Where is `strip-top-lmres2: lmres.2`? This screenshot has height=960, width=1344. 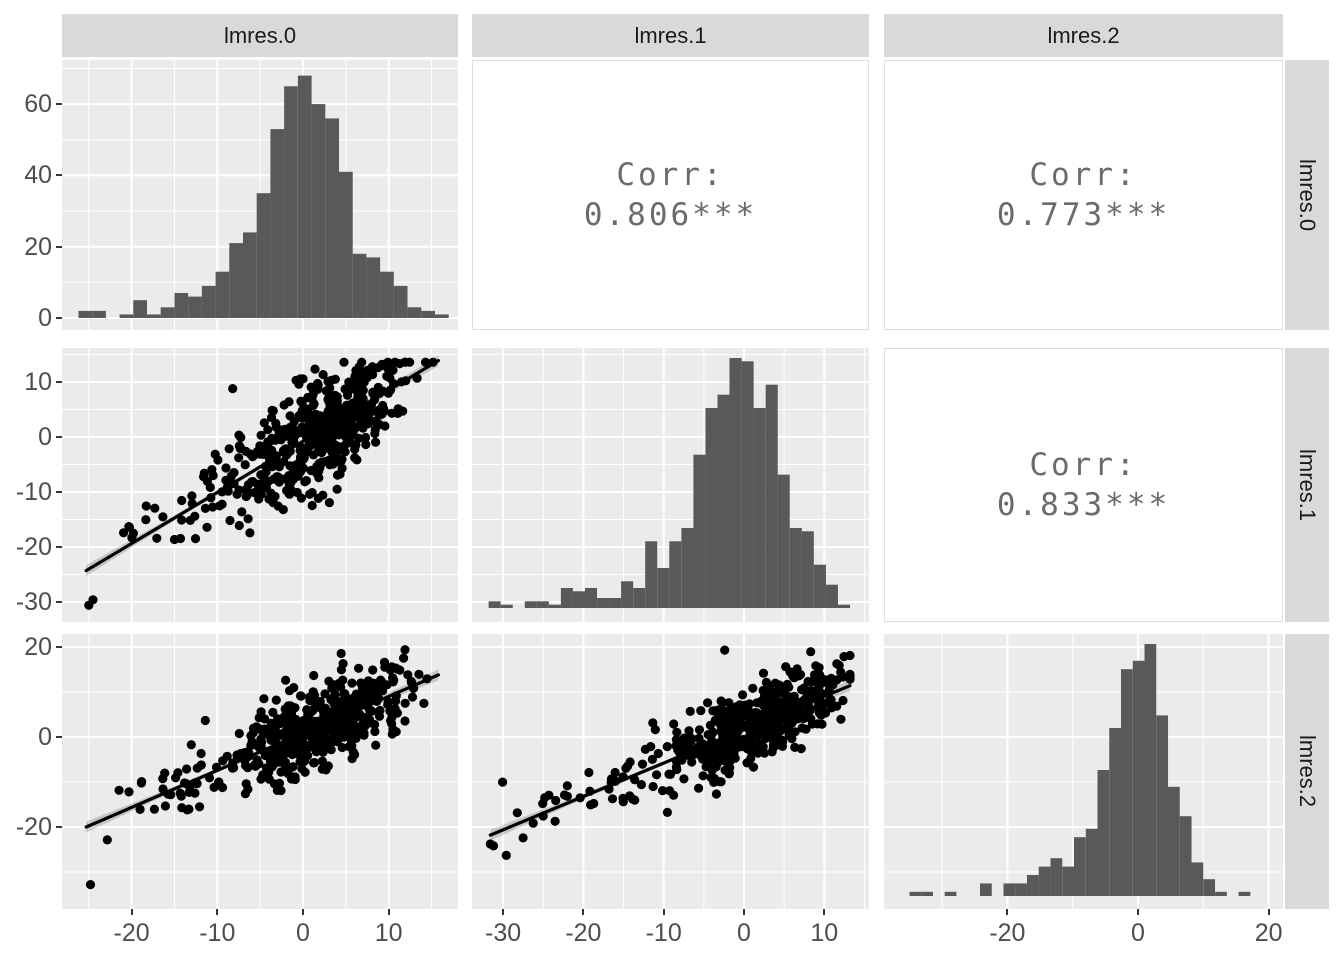 strip-top-lmres2: lmres.2 is located at coordinates (1083, 35).